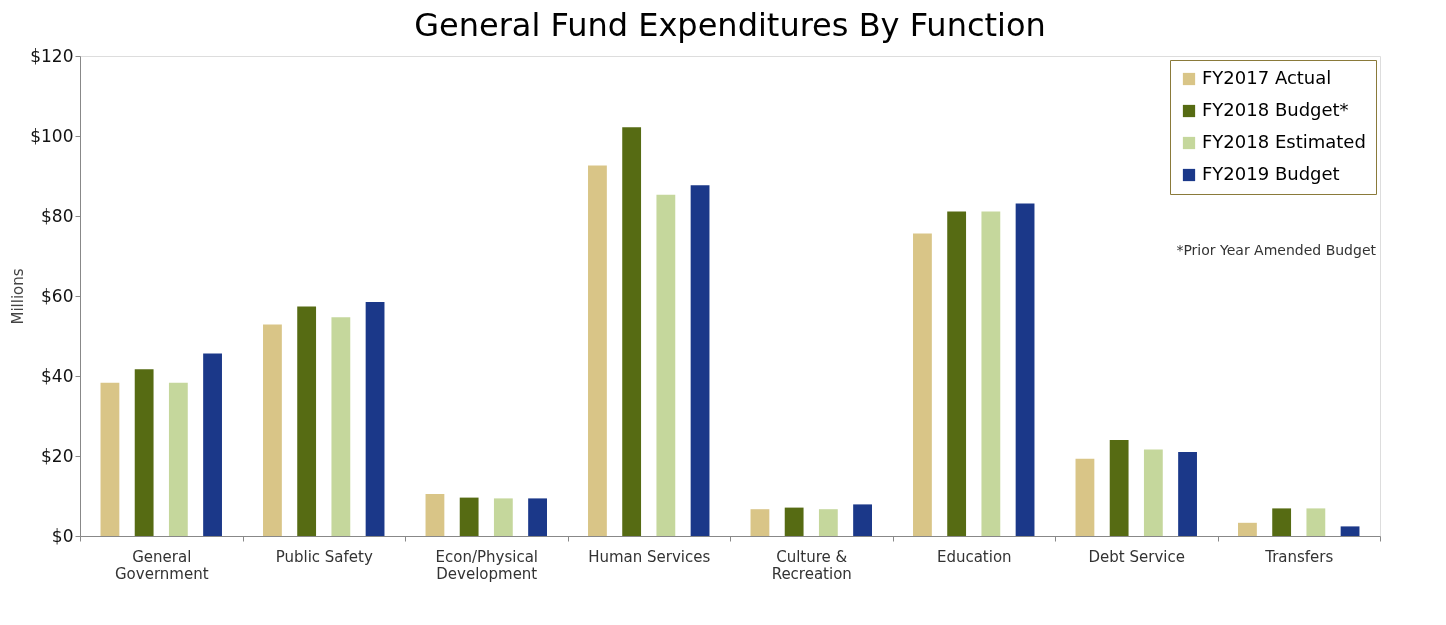  I want to click on y-tick-label: $60, so click(57, 295).